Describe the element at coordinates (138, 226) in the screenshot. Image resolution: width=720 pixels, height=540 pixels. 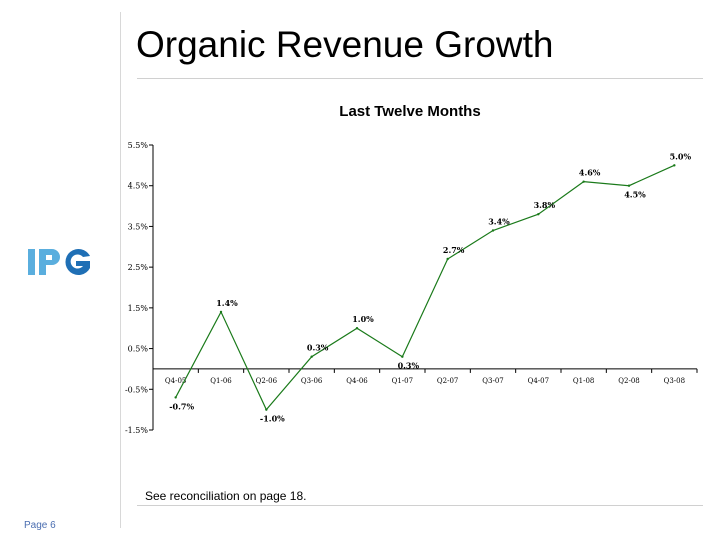
I see `y-tick-label: 3.5%` at that location.